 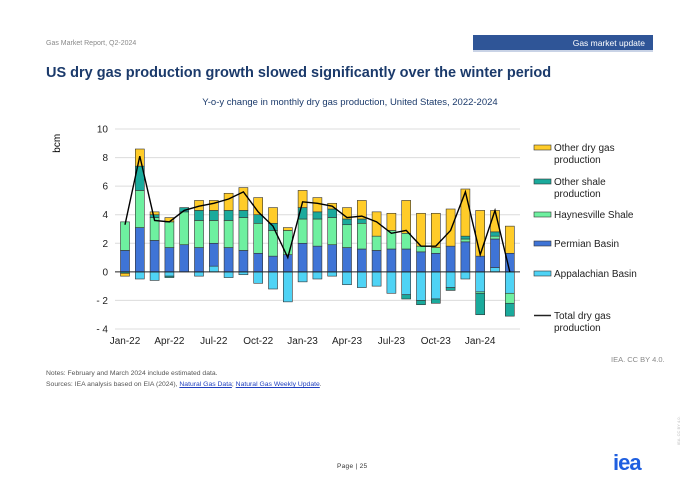 I want to click on side-credit: IEA. CC BY 4.0., so click(x=678, y=430).